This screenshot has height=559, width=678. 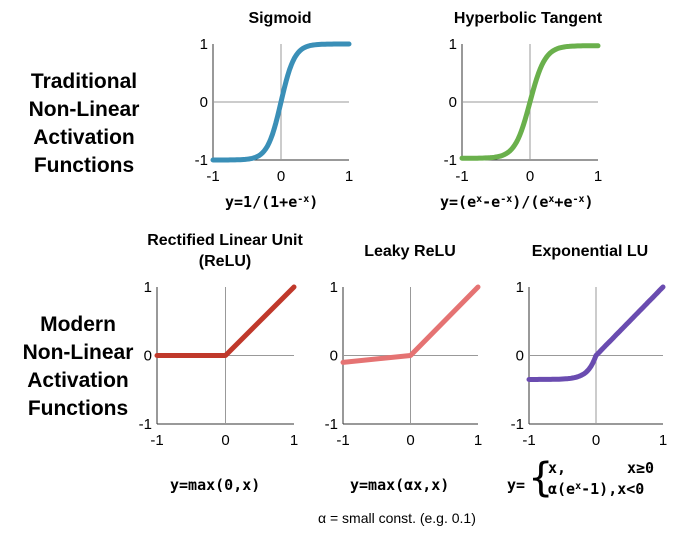 I want to click on sigmoid-formula: y=1/(1+e-x), so click(x=271, y=202).